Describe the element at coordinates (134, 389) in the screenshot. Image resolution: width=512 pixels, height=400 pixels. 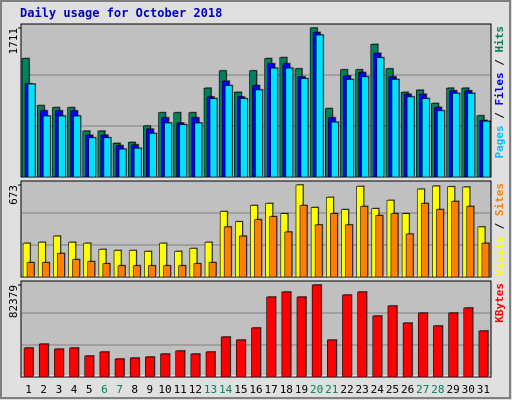
I see `x-tick-label: 8` at that location.